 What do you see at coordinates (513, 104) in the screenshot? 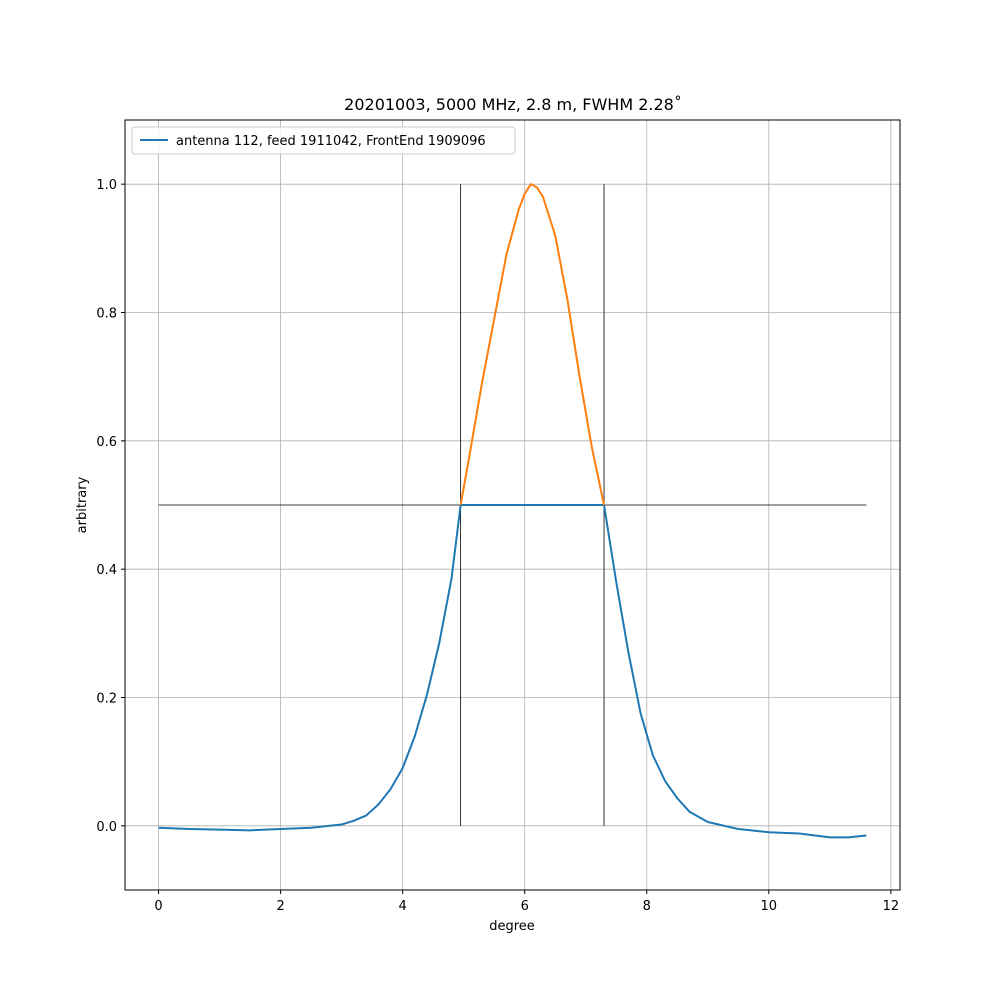
I see `chart-title: 20201003, 5000 MHz, 2.8 m, FWHM 2.28˚` at bounding box center [513, 104].